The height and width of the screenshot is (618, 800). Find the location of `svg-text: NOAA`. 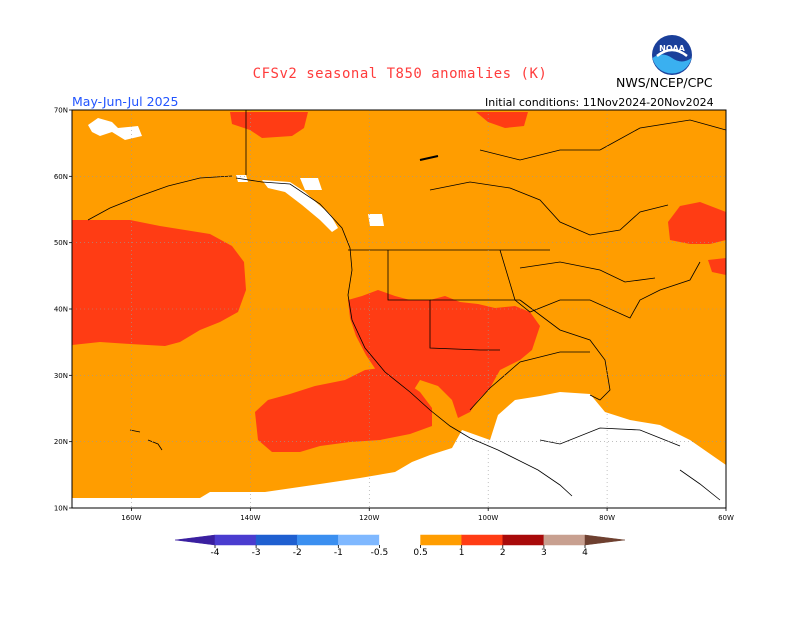

svg-text: NOAA is located at coordinates (672, 48).